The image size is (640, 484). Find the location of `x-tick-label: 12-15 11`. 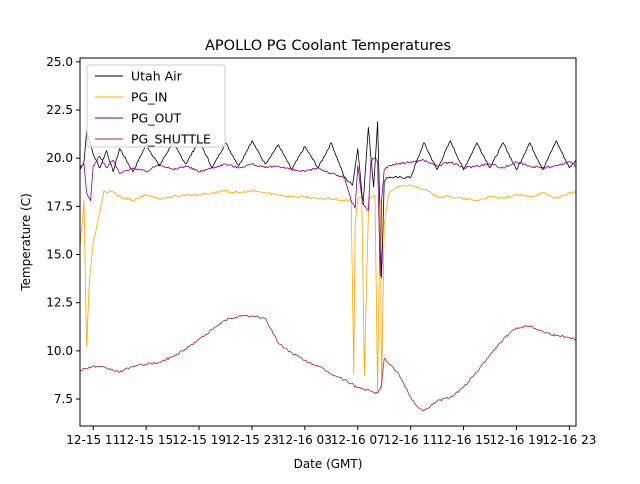

x-tick-label: 12-15 11 is located at coordinates (93, 440).